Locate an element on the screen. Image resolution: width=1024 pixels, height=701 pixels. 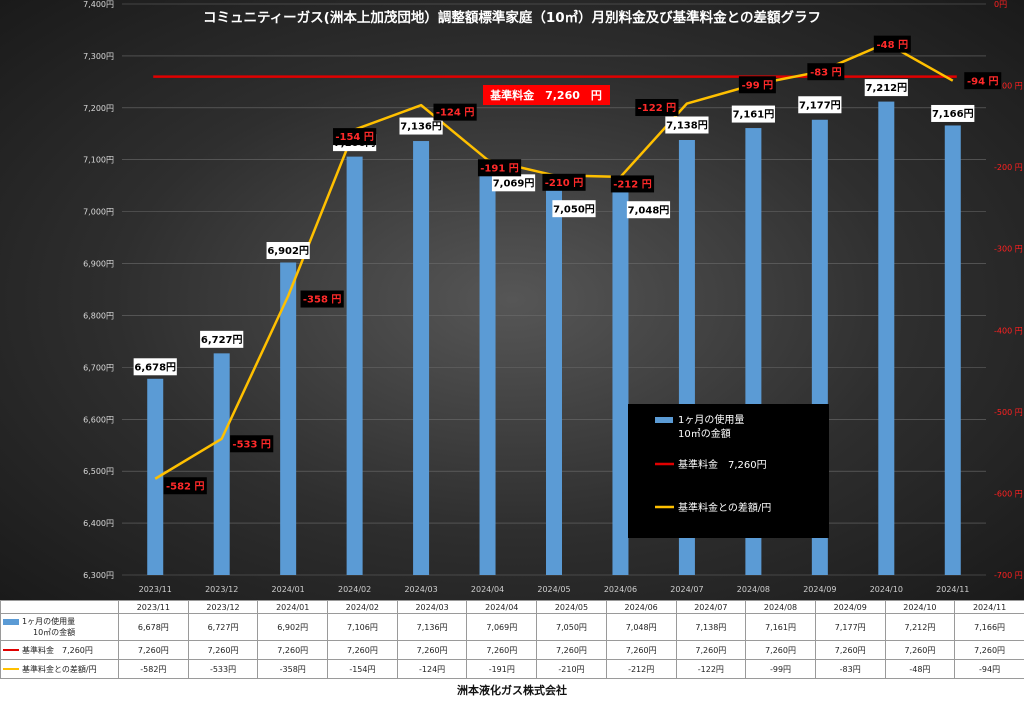
table-header-cell: 2024/01 is located at coordinates (293, 607).